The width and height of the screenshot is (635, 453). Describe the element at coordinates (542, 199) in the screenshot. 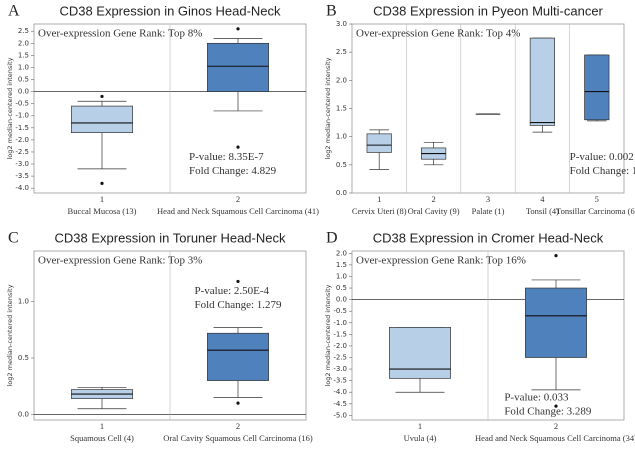

I see `category-id: 4` at that location.